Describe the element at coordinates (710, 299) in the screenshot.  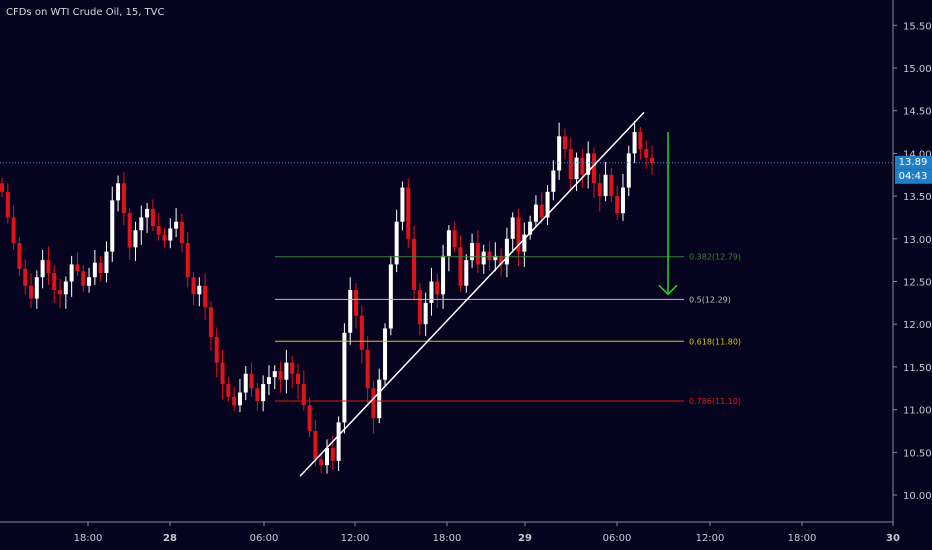
I see `fib-level-label: 0.5(12.29)` at that location.